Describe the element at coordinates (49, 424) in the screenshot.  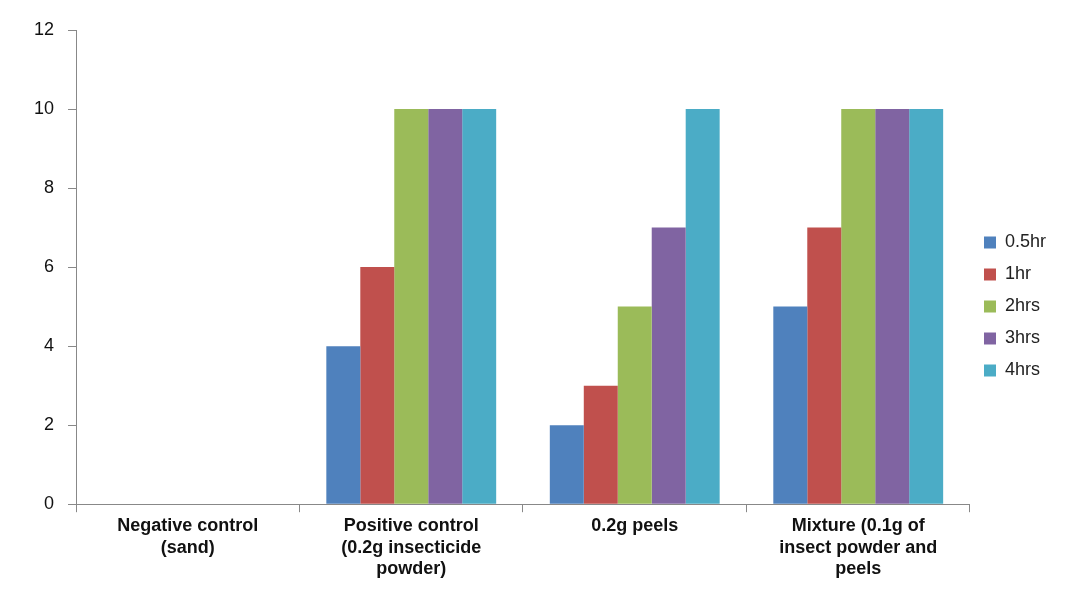
I see `y-tick-label: 2` at that location.